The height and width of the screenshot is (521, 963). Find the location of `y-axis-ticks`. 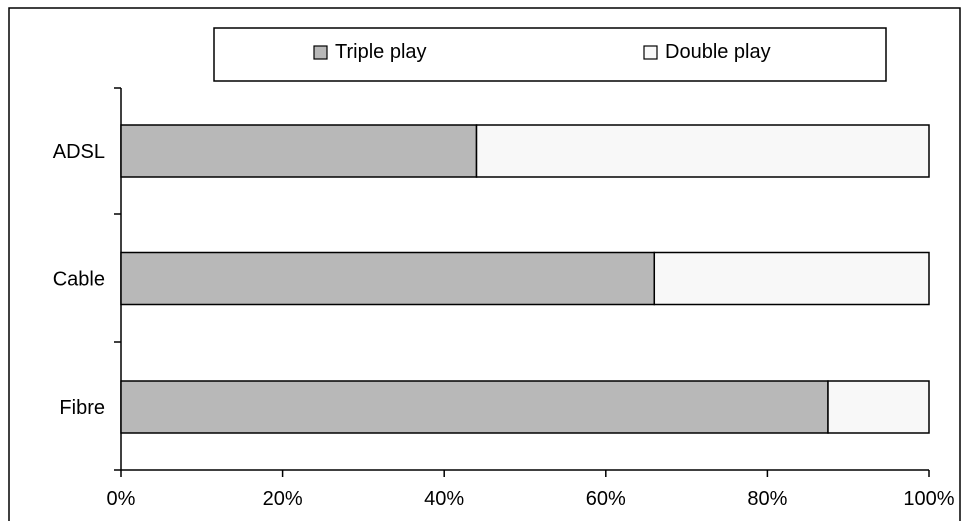

y-axis-ticks is located at coordinates (117, 279).